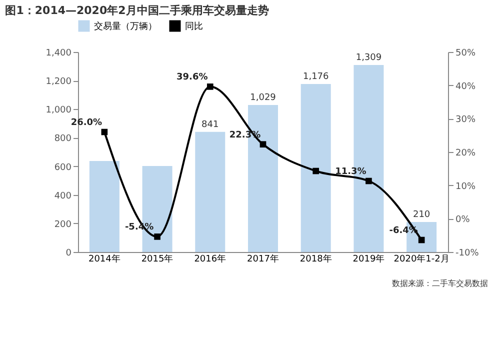 This screenshot has height=362, width=500. Describe the element at coordinates (137, 10) in the screenshot. I see `chart-title: 图1：2014—2020年2月中国二手乘用车交易量走势` at that location.